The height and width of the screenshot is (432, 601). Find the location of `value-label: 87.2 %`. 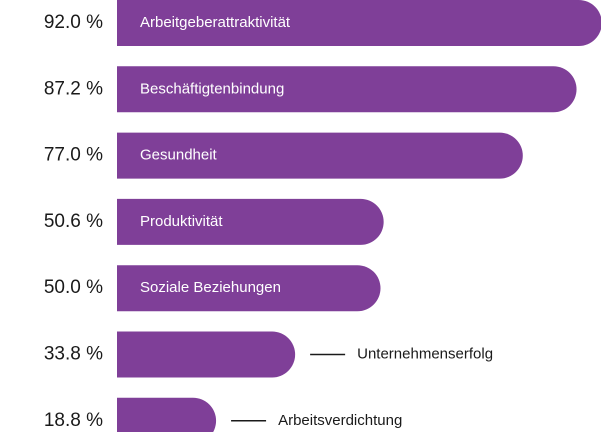

value-label: 87.2 % is located at coordinates (73, 88).